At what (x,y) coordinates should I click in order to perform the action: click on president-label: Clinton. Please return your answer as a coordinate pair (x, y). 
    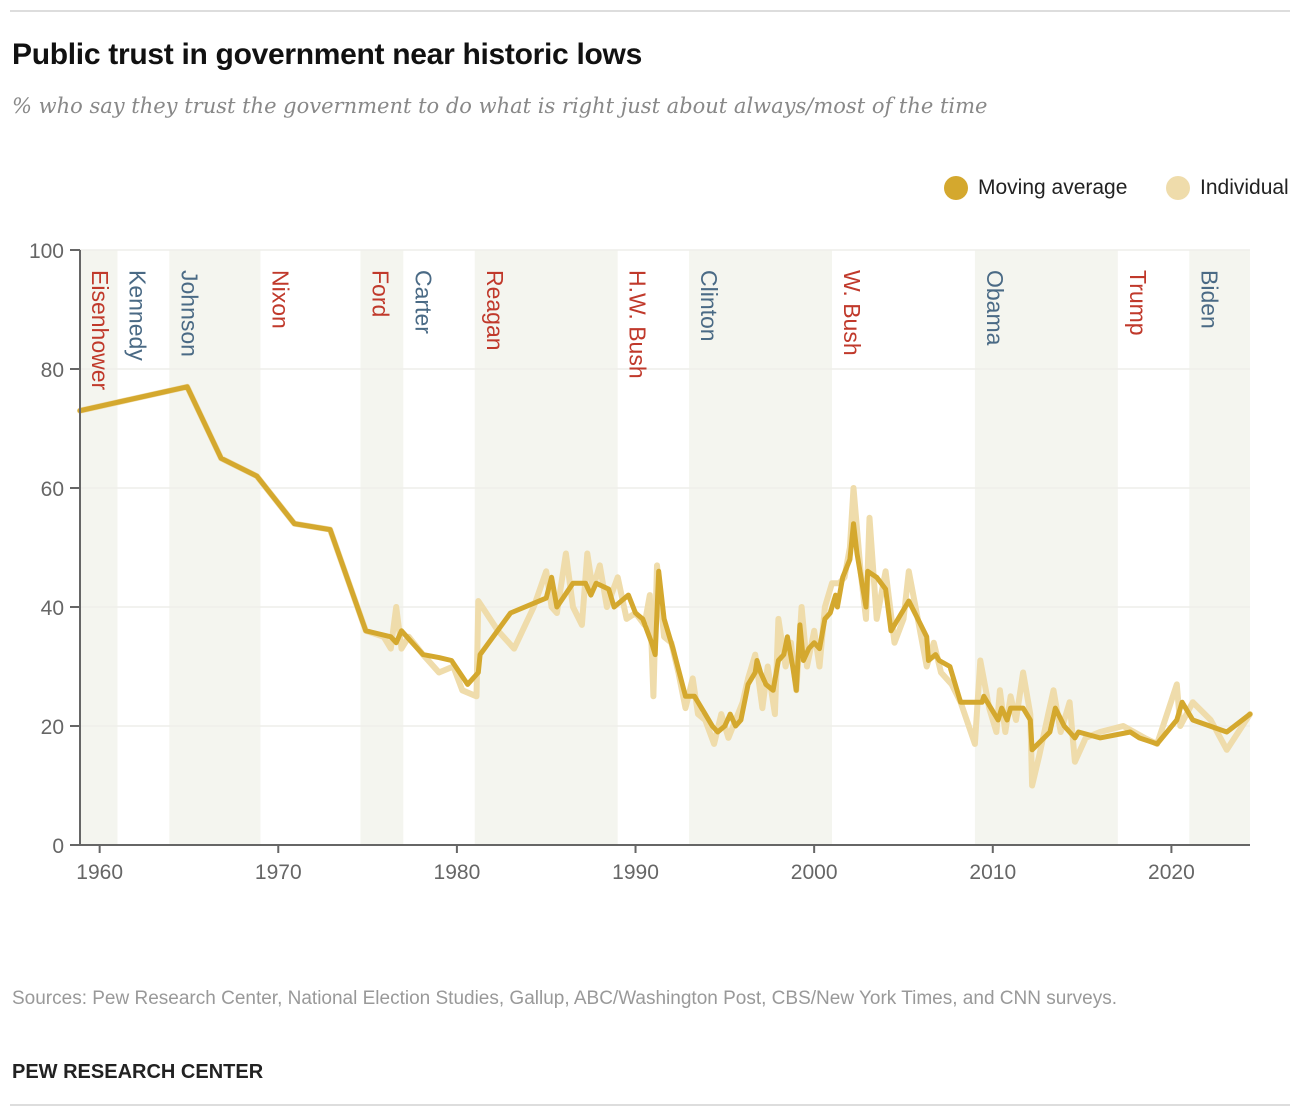
    Looking at the image, I should click on (709, 306).